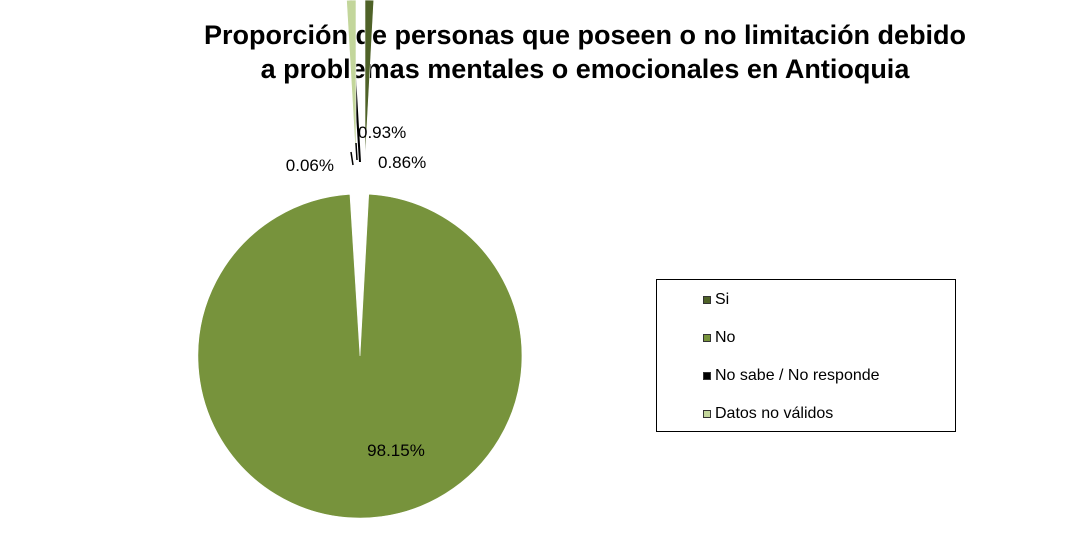  I want to click on legend-swatch-no, so click(707, 338).